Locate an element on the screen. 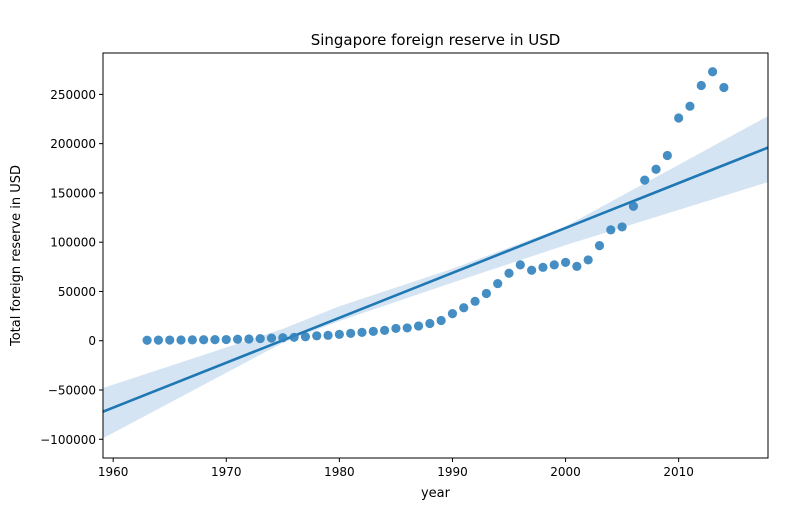  y-tick-label: −100000 is located at coordinates (68, 440).